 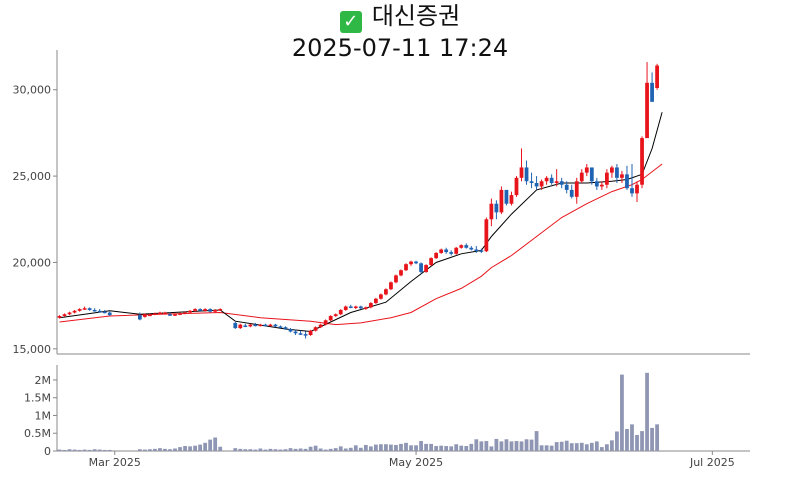 What do you see at coordinates (37, 398) in the screenshot?
I see `volume-y-tick-label: 1.5M` at bounding box center [37, 398].